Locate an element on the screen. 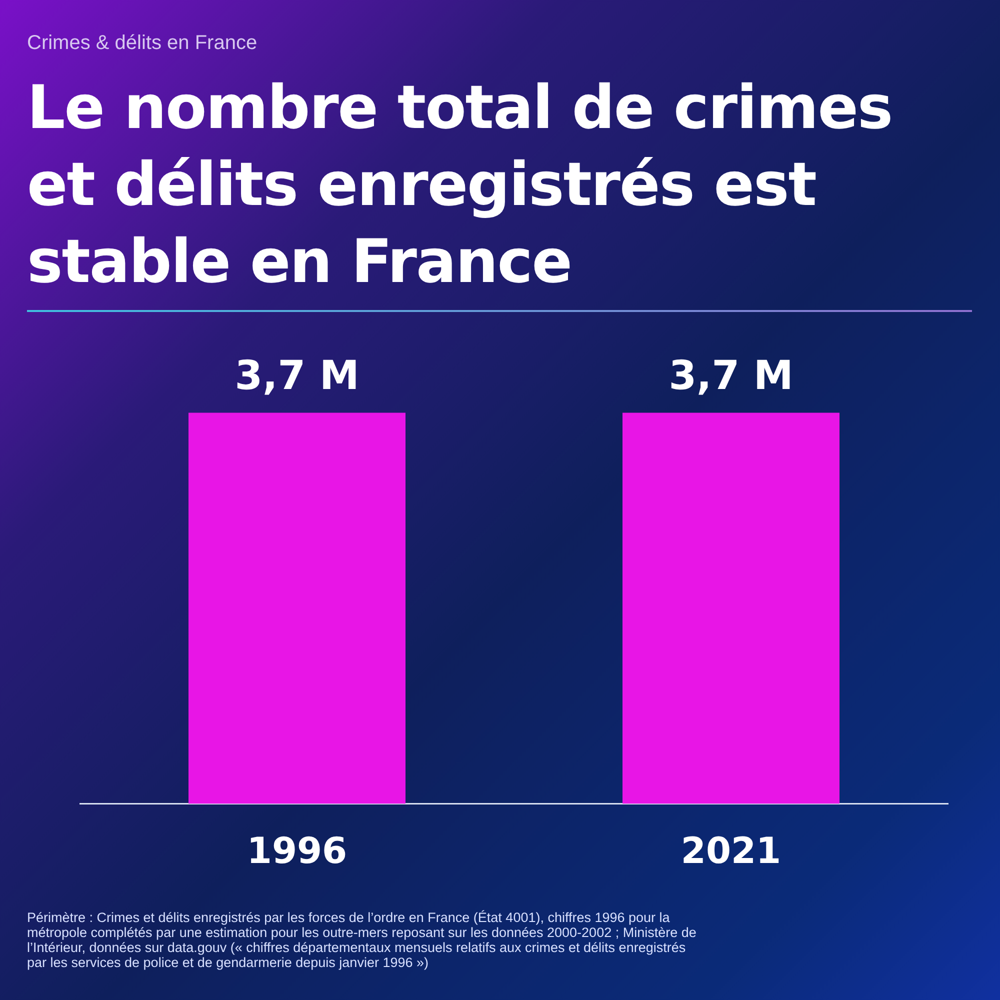  chart-subtitle: Crimes & délits en France is located at coordinates (142, 43).